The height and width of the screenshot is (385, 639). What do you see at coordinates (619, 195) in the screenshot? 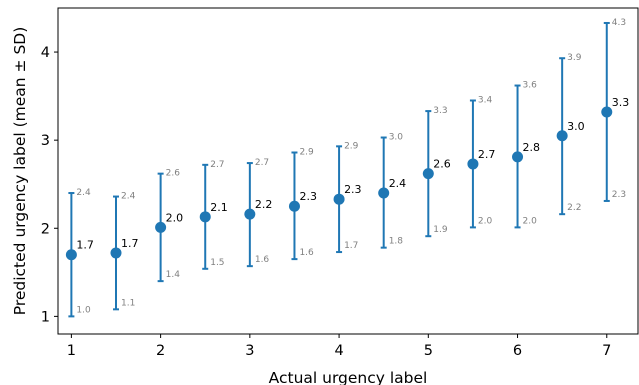
I see `lower-bound-label: 2.3` at bounding box center [619, 195].